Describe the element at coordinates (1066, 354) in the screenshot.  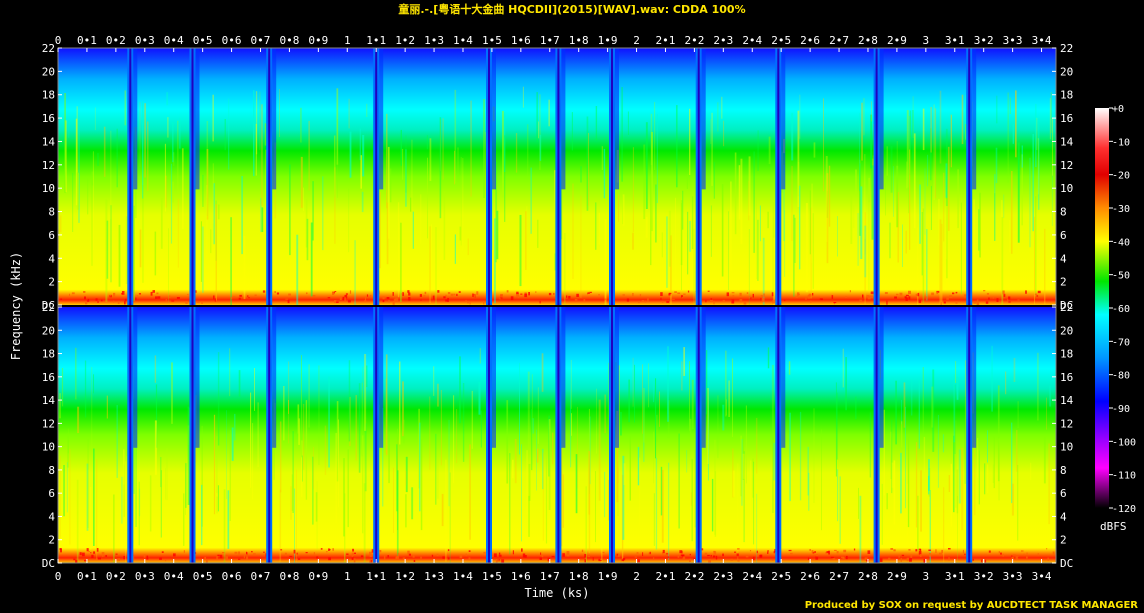
I see `y-tick-label: 18` at that location.